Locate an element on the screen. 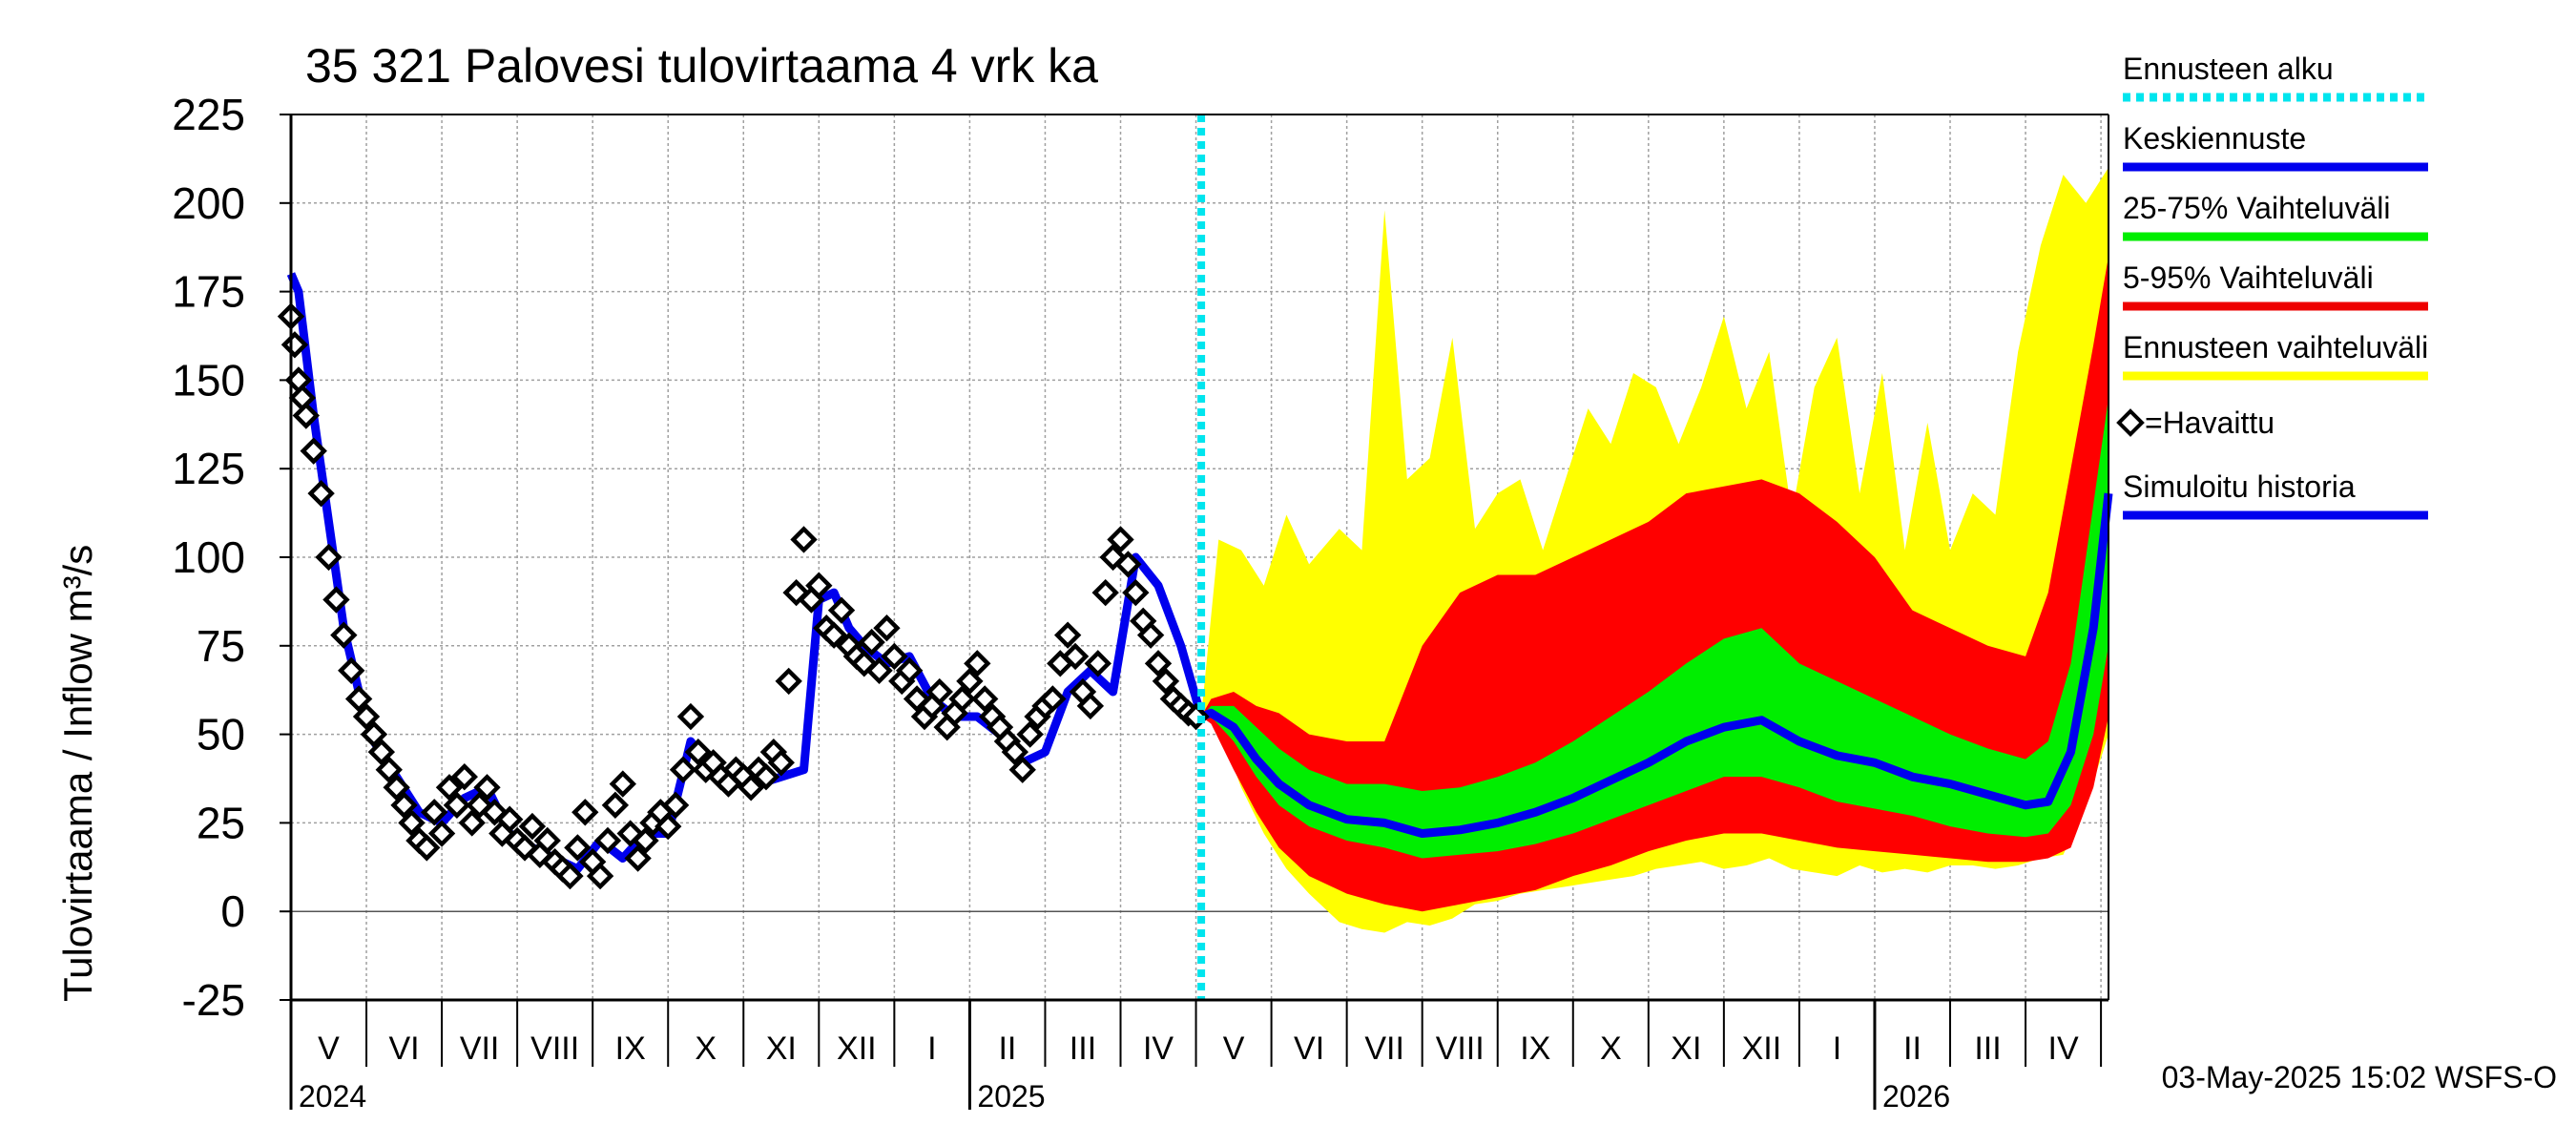 This screenshot has height=1145, width=2576. y-tick-label: 0 is located at coordinates (232, 911).